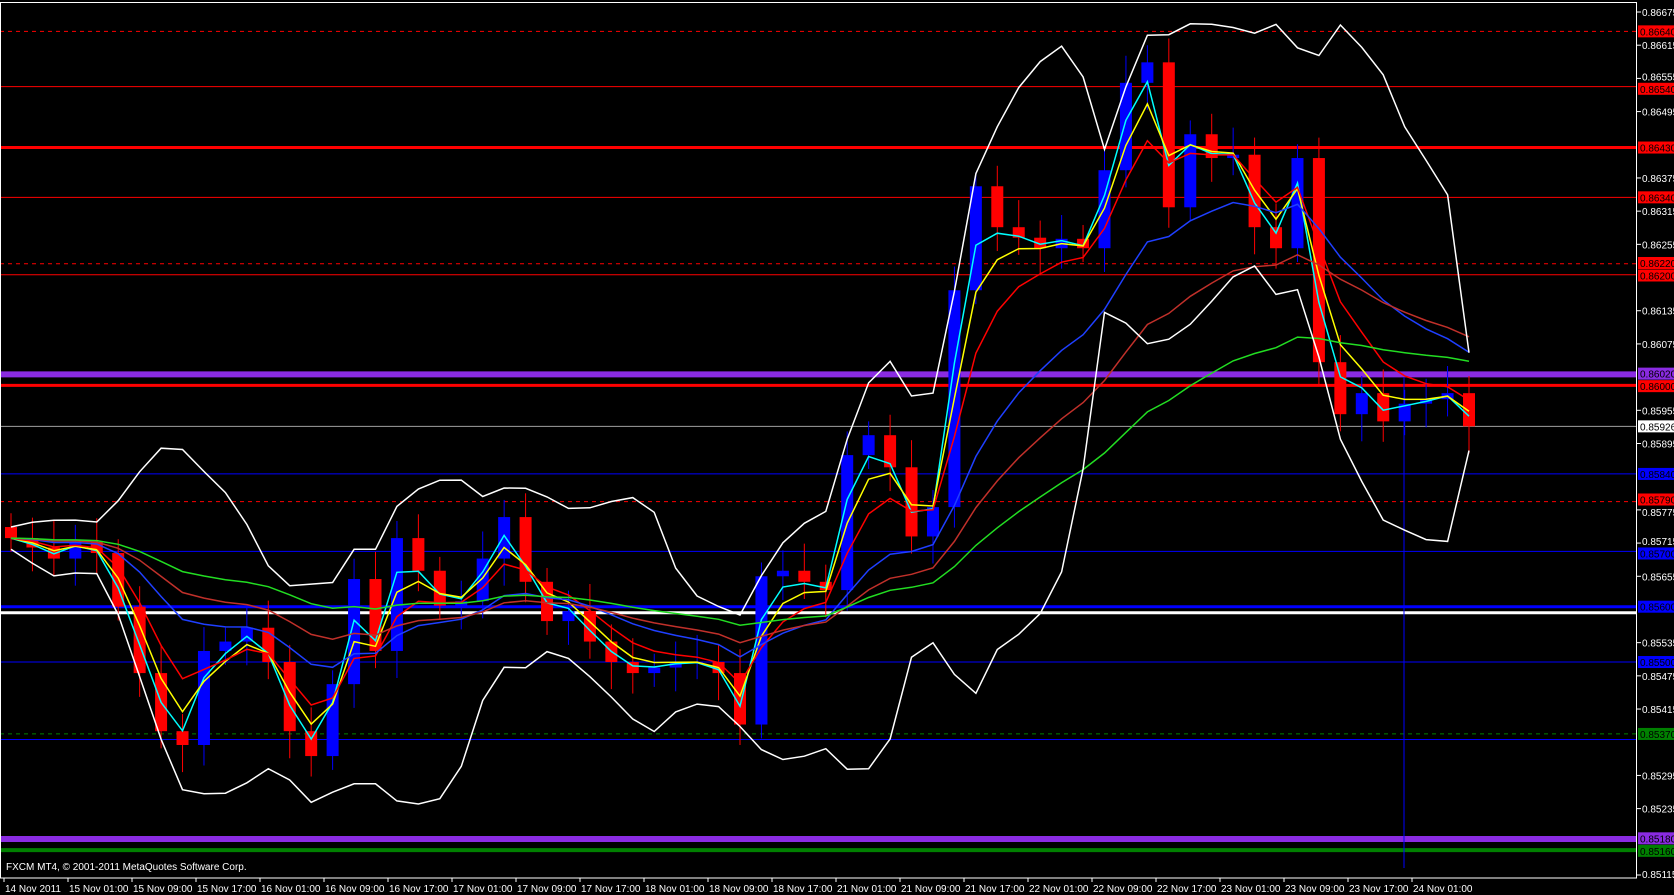 The image size is (1674, 895). What do you see at coordinates (1657, 149) in the screenshot?
I see `level-label: 0.86430` at bounding box center [1657, 149].